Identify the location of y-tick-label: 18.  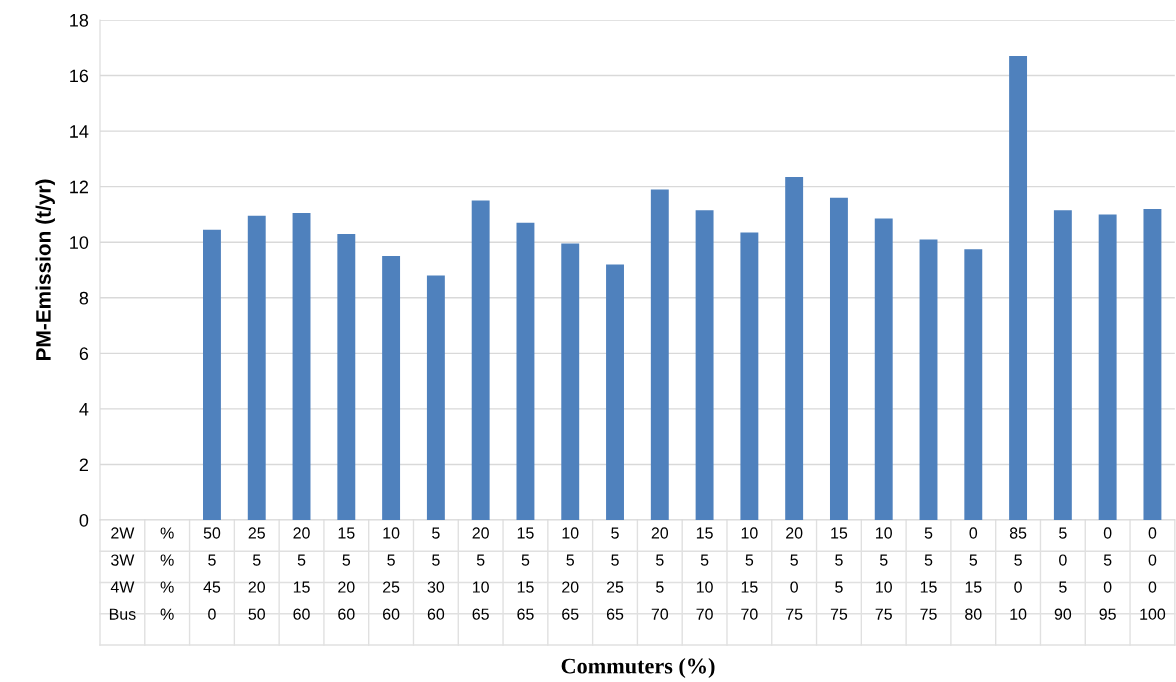
(79, 20).